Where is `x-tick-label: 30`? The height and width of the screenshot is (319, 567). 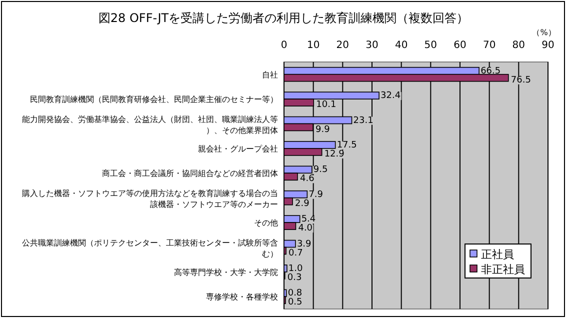
x-tick-label: 30 is located at coordinates (372, 45).